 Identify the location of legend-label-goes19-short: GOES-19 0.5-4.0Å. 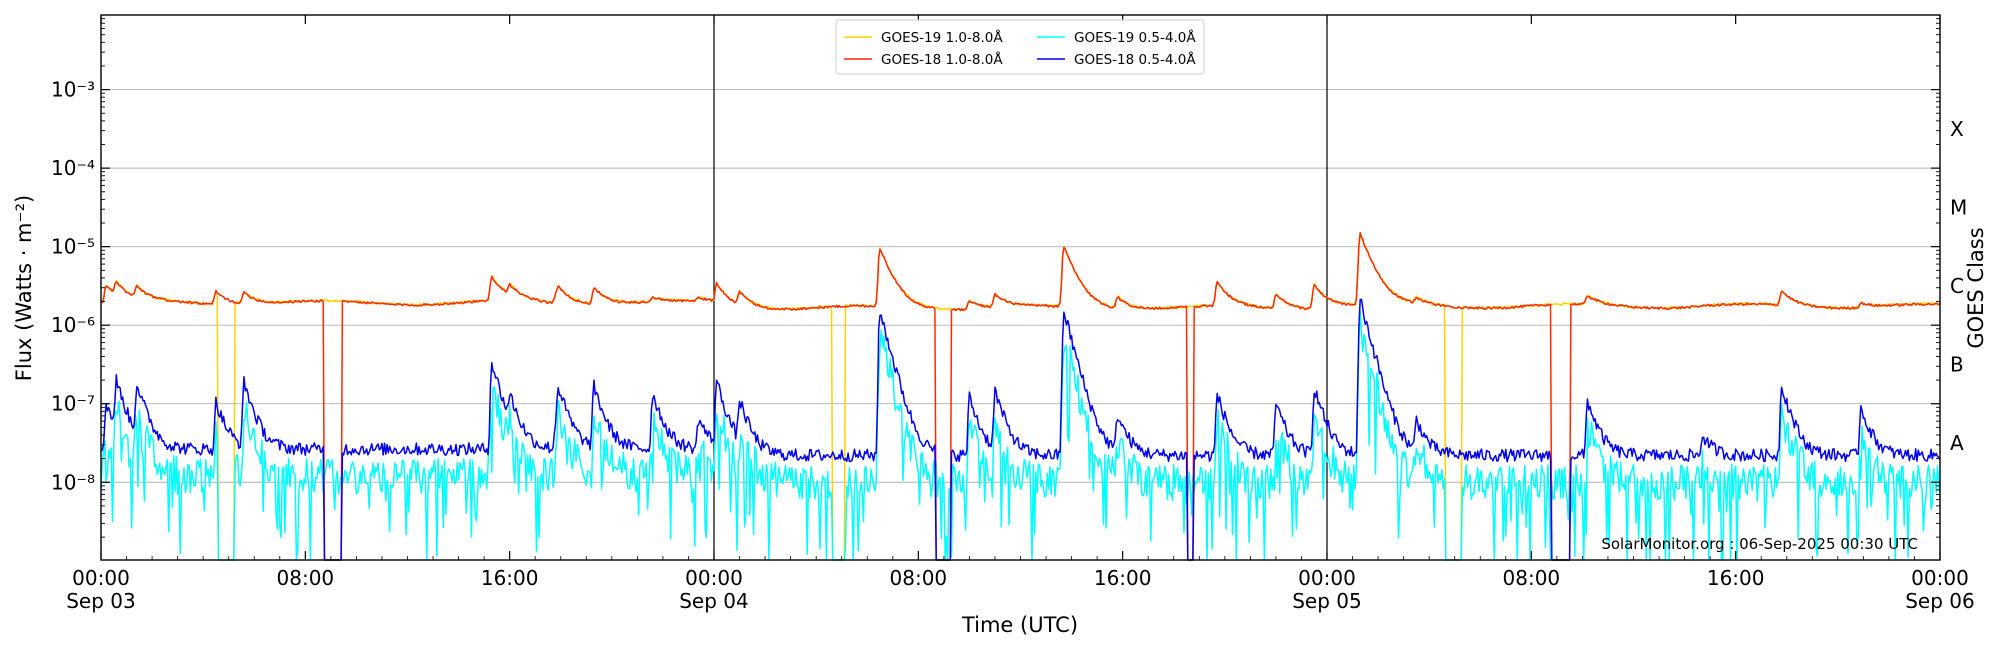
(1135, 37).